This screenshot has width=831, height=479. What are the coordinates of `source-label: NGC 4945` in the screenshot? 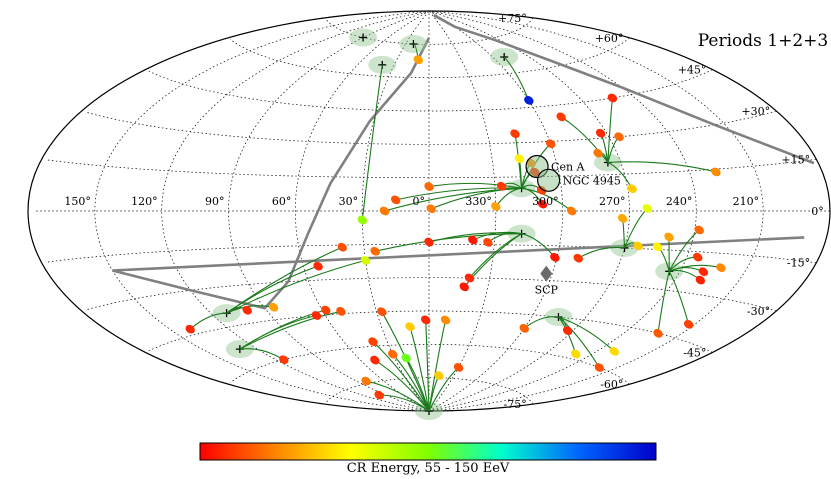 It's located at (592, 180).